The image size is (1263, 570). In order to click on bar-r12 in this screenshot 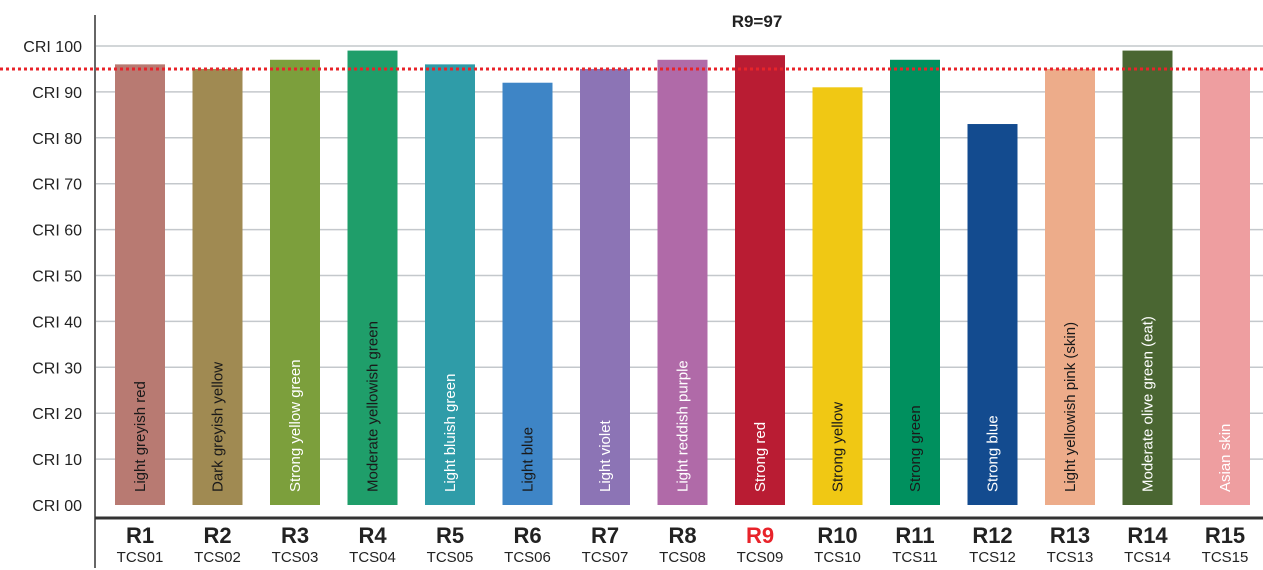, I will do `click(992, 314)`.